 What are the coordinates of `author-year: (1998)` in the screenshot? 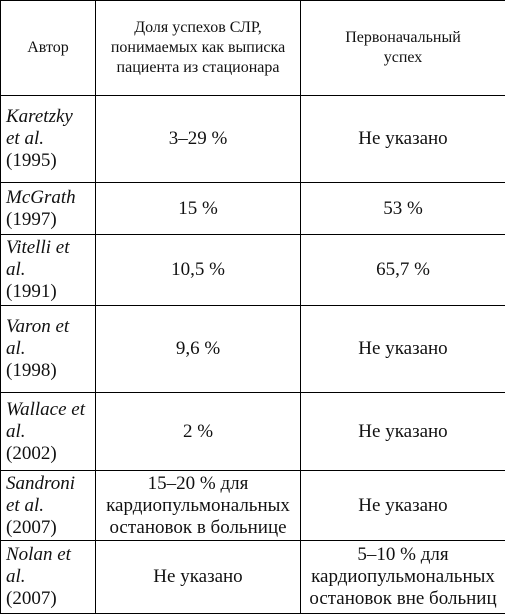 It's located at (48, 371).